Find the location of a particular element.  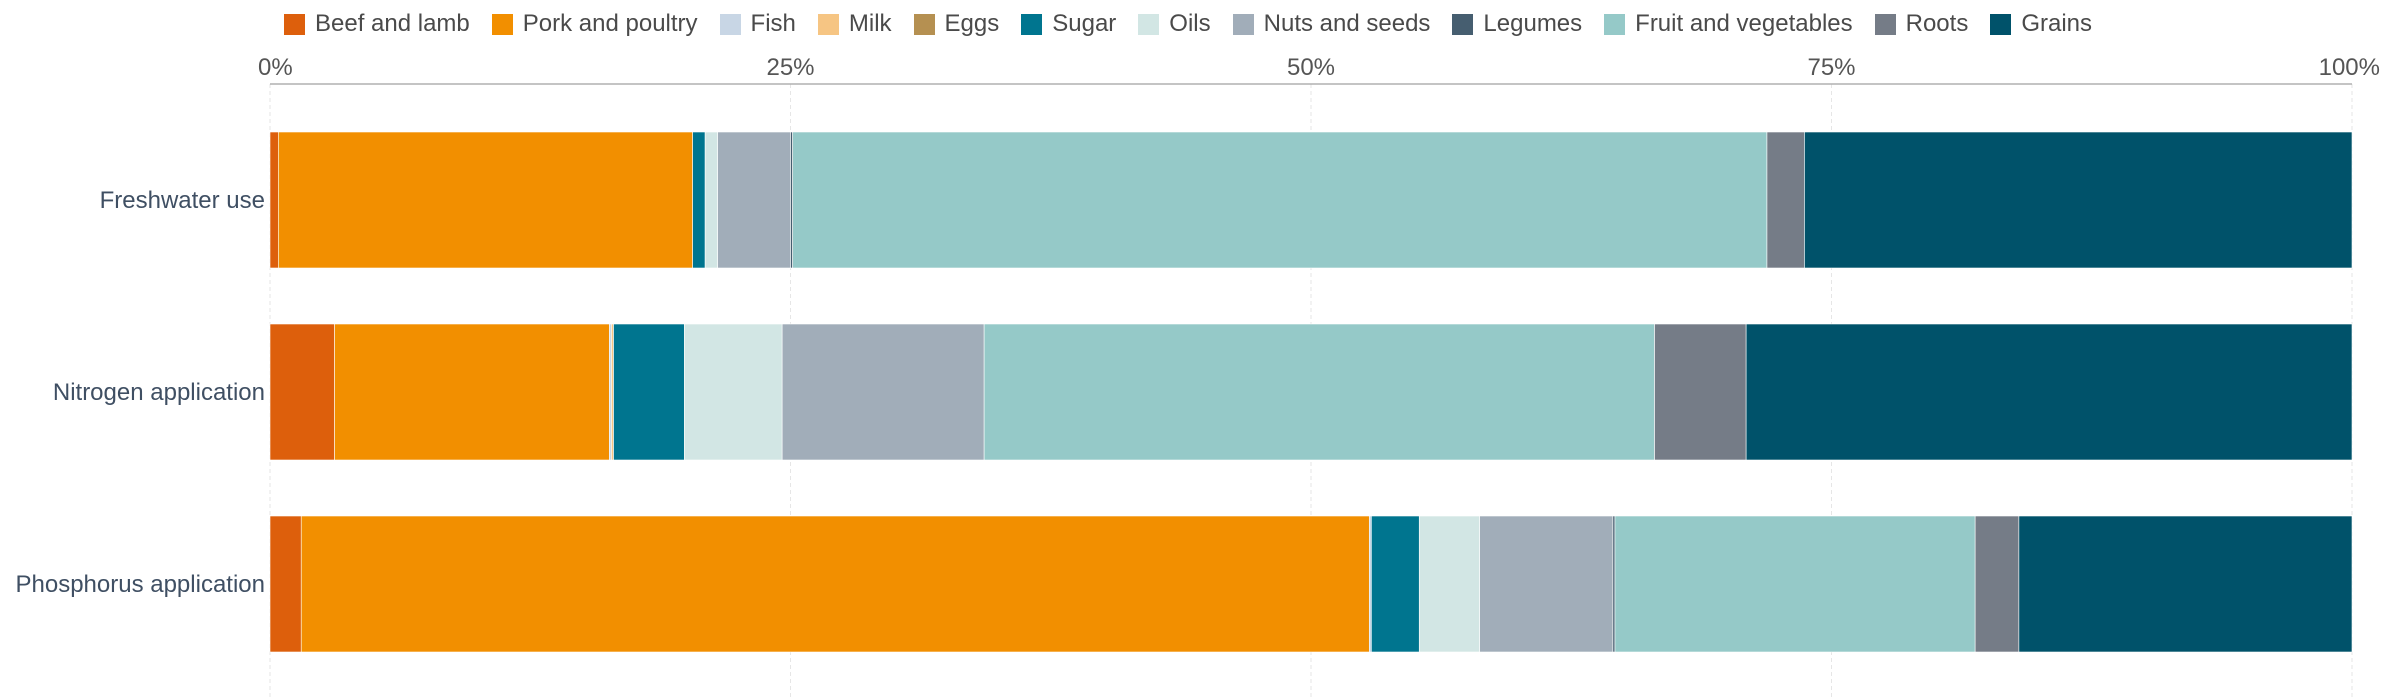

legend-item-roots: Roots is located at coordinates (1921, 24).